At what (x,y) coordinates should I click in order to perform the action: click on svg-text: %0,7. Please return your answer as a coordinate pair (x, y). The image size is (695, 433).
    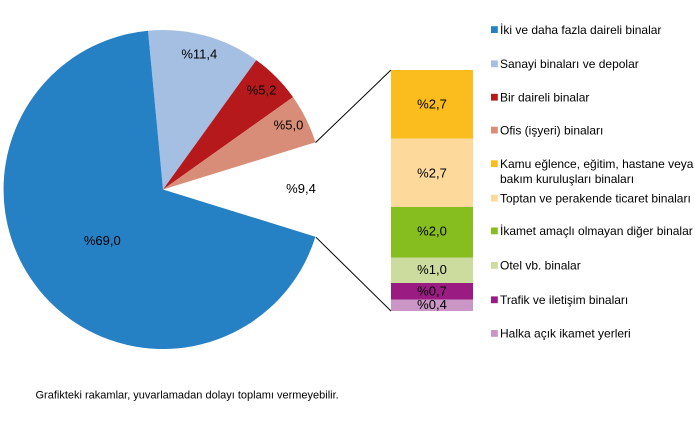
    Looking at the image, I should click on (432, 291).